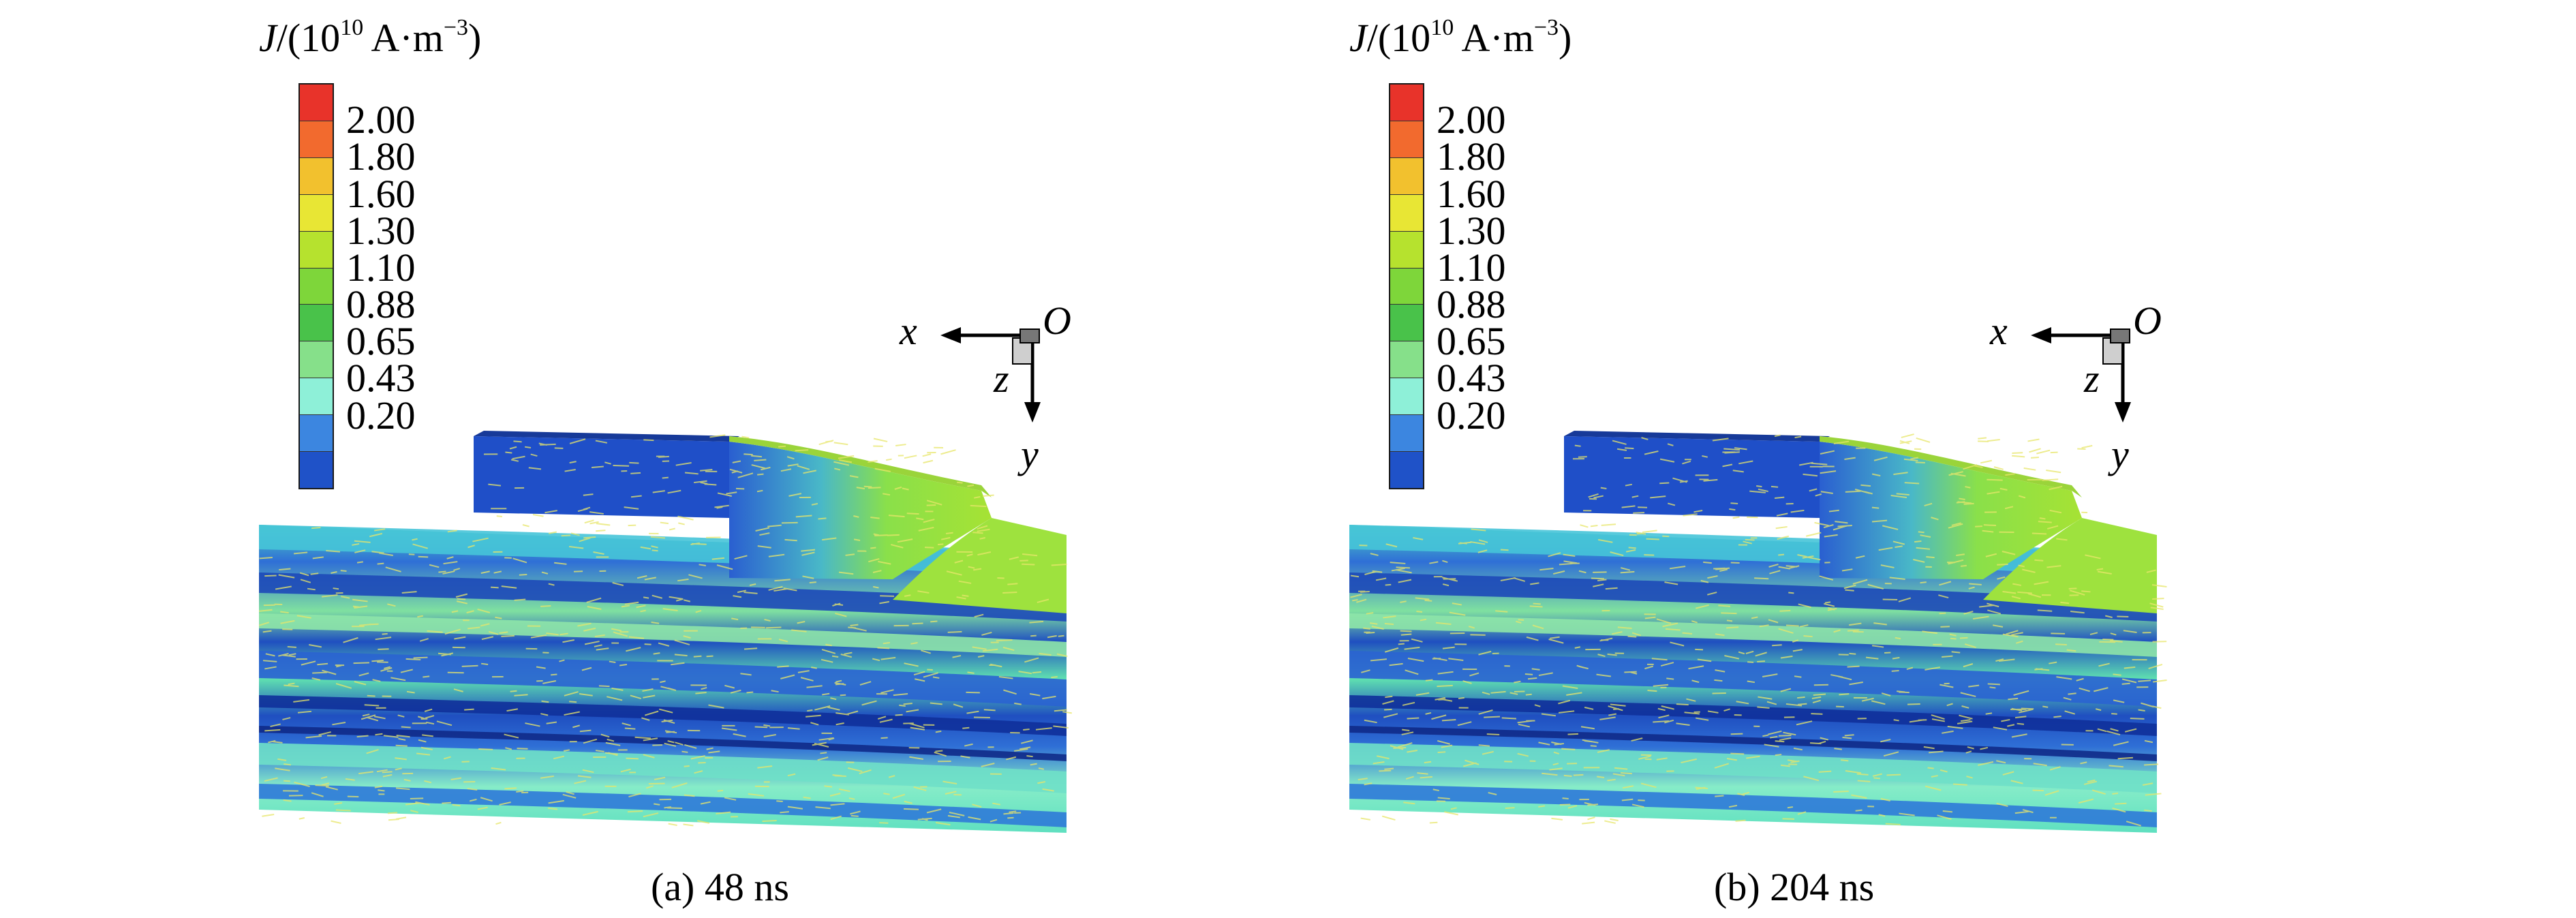 This screenshot has height=918, width=2576. Describe the element at coordinates (1794, 887) in the screenshot. I see `panel-caption: (b) 204 ns` at that location.